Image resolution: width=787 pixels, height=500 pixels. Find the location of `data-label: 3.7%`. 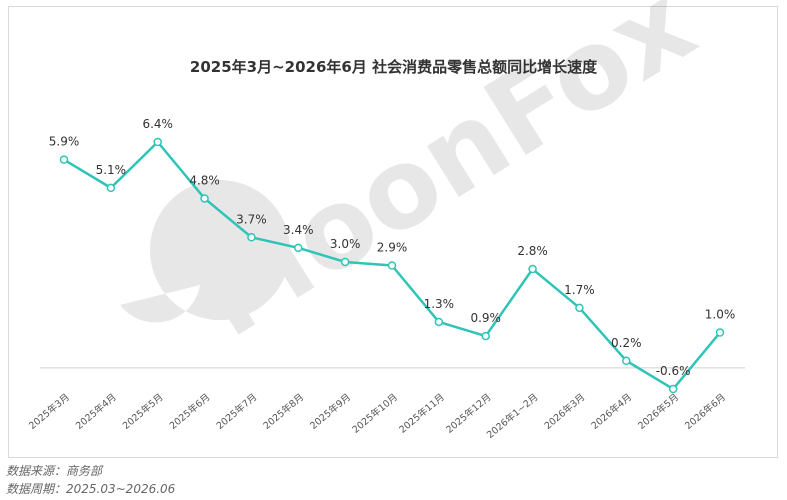

data-label: 3.7% is located at coordinates (251, 219).